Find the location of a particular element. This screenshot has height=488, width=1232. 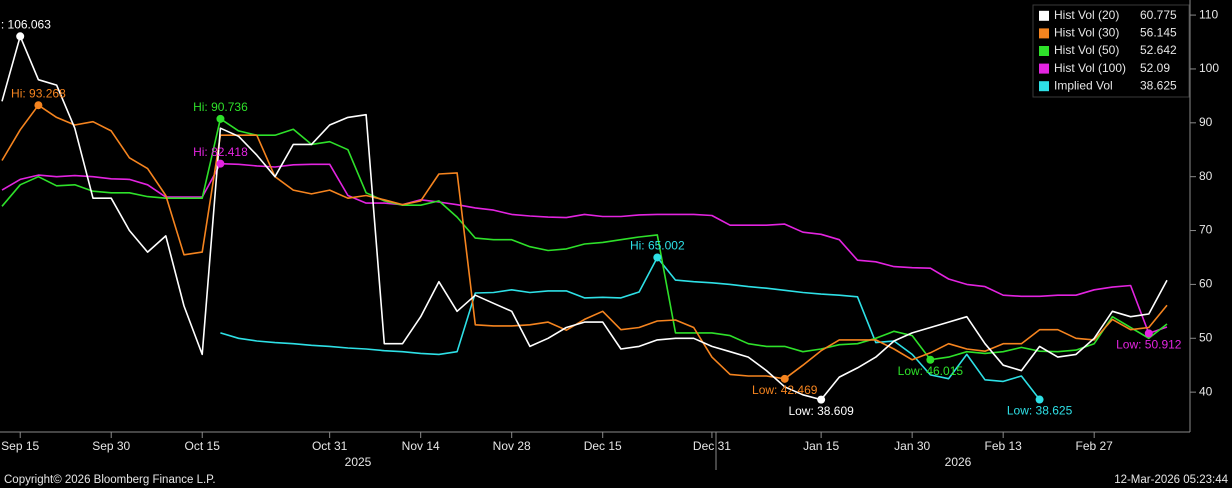

legend-value: 60.775 is located at coordinates (1158, 15).